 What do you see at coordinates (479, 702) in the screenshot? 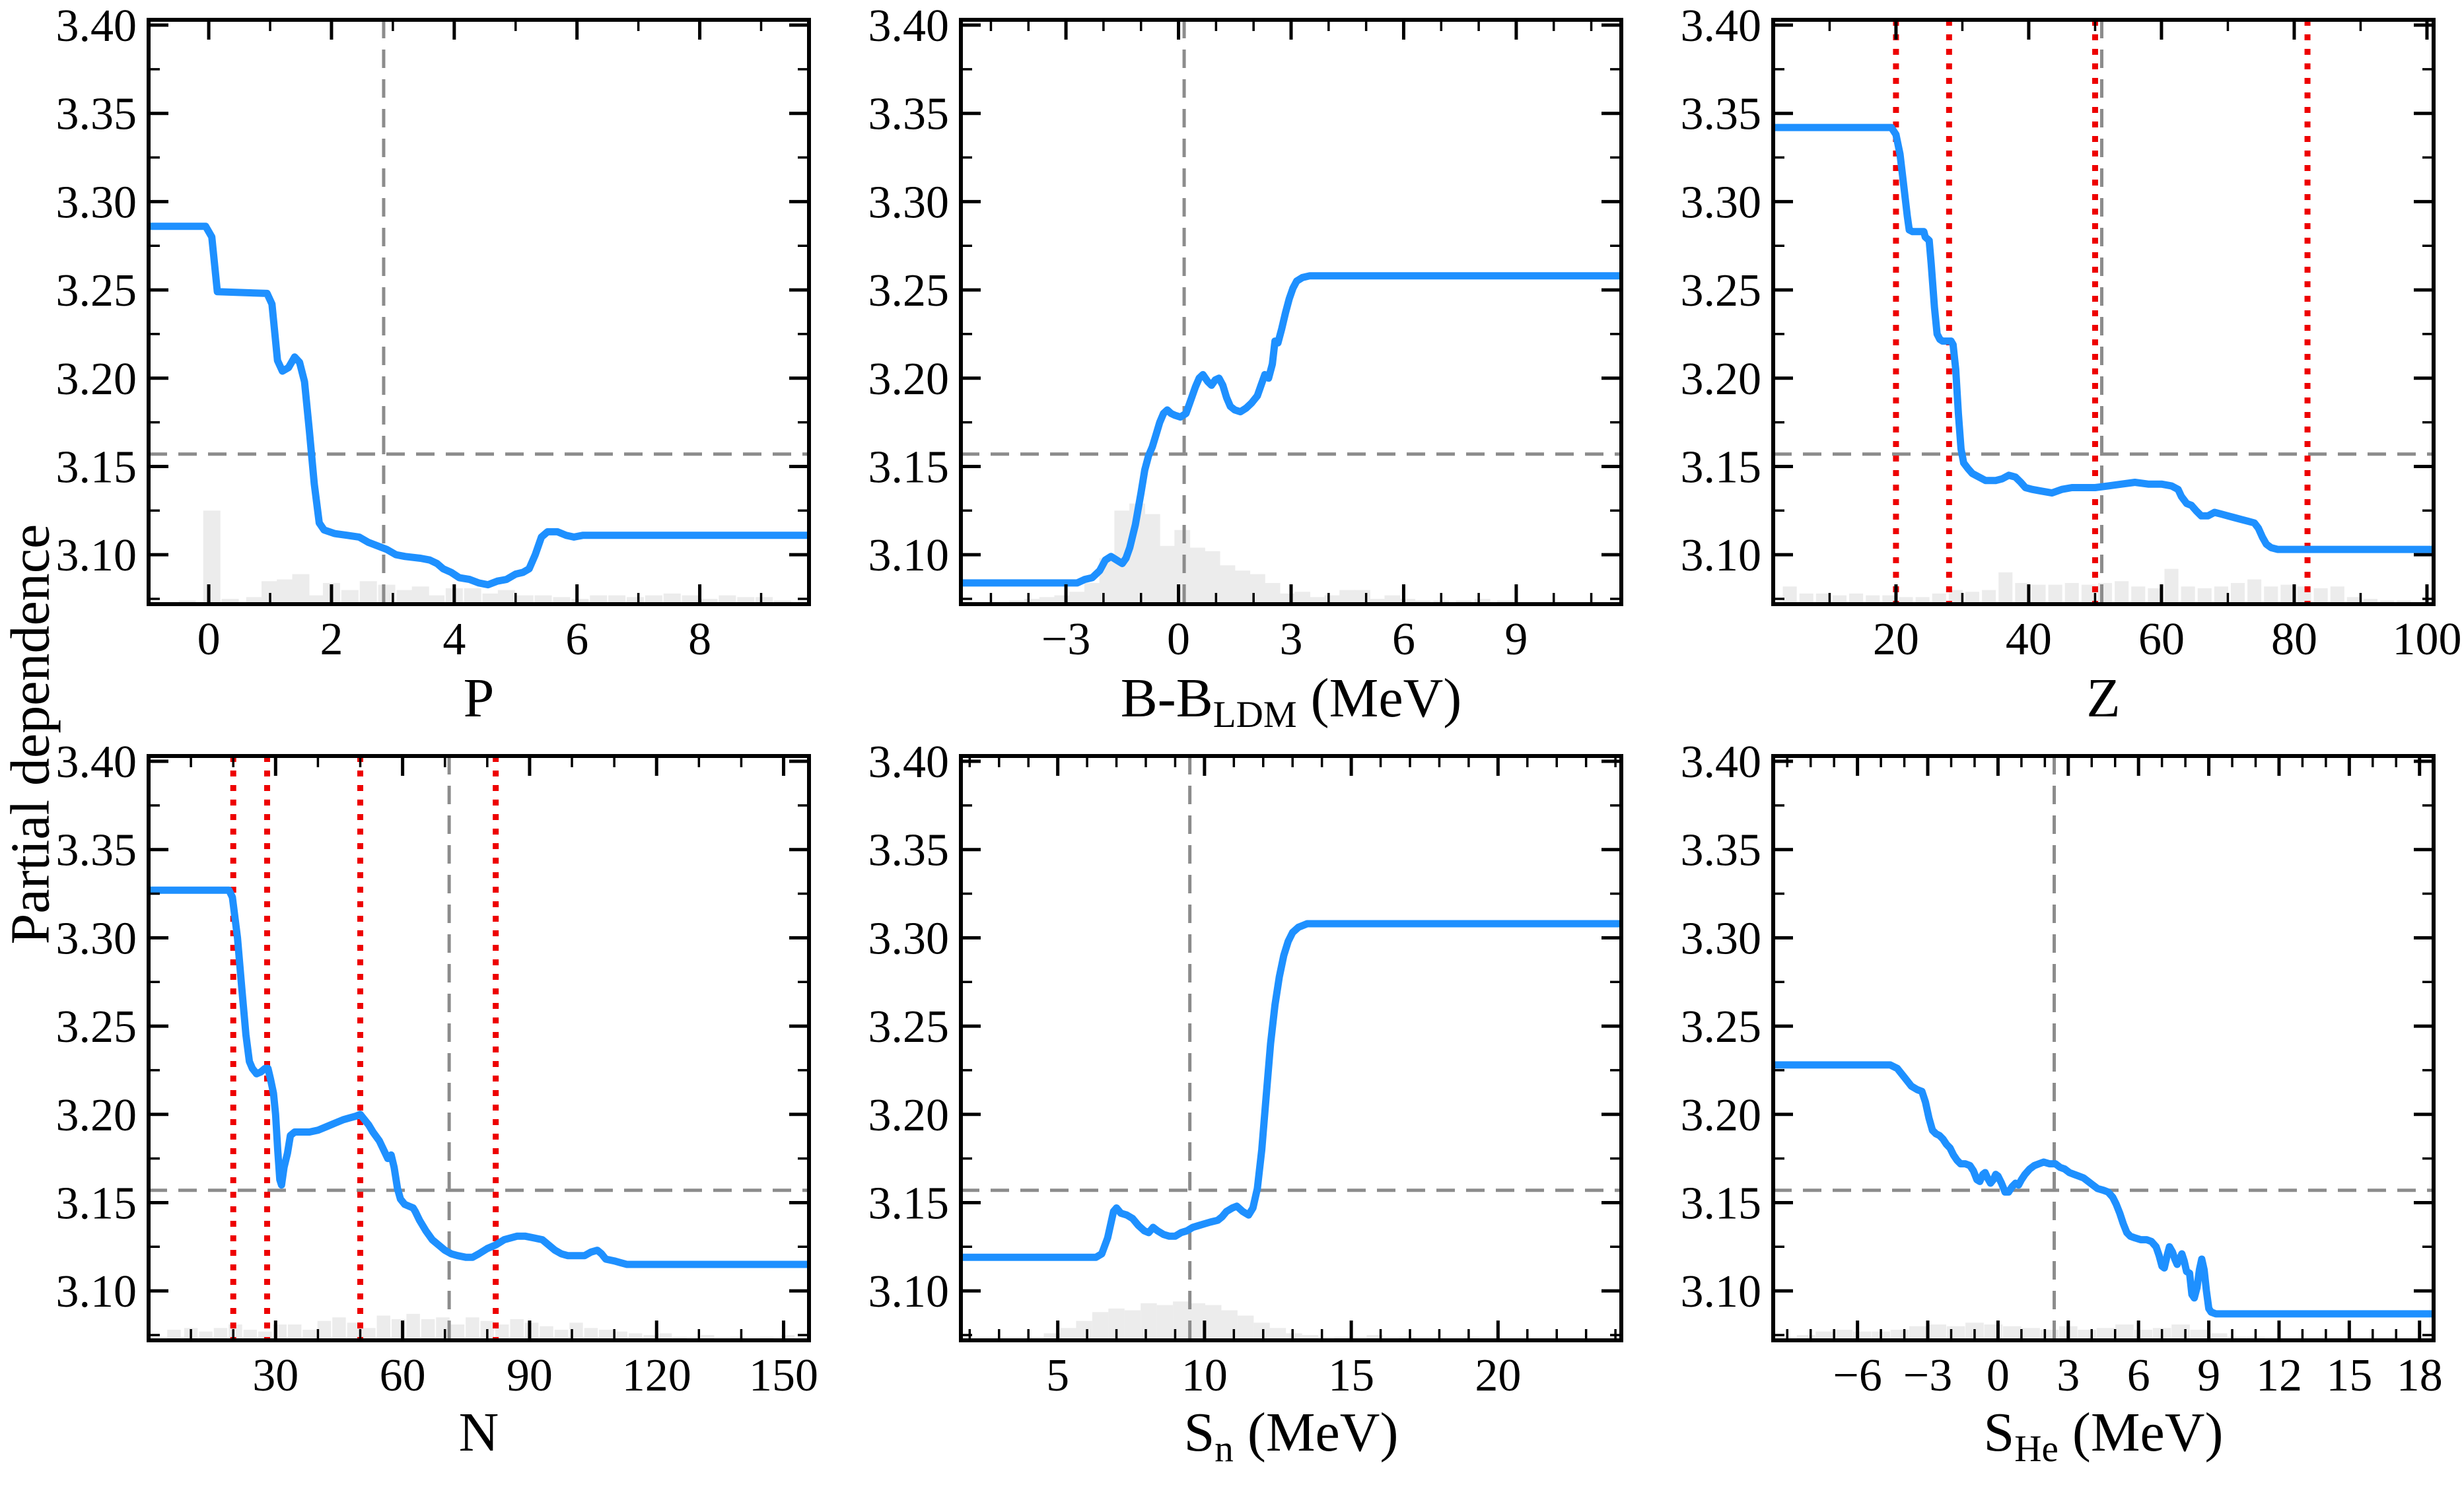
I see `x-axis-title-p: P` at bounding box center [479, 702].